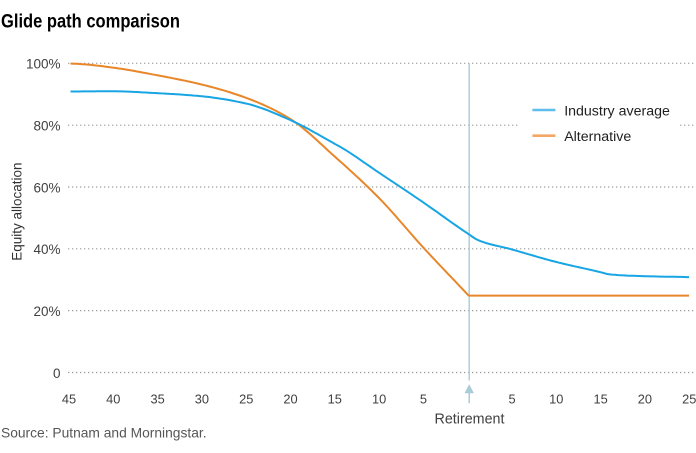 This screenshot has height=453, width=696. I want to click on svg-text: 35, so click(157, 398).